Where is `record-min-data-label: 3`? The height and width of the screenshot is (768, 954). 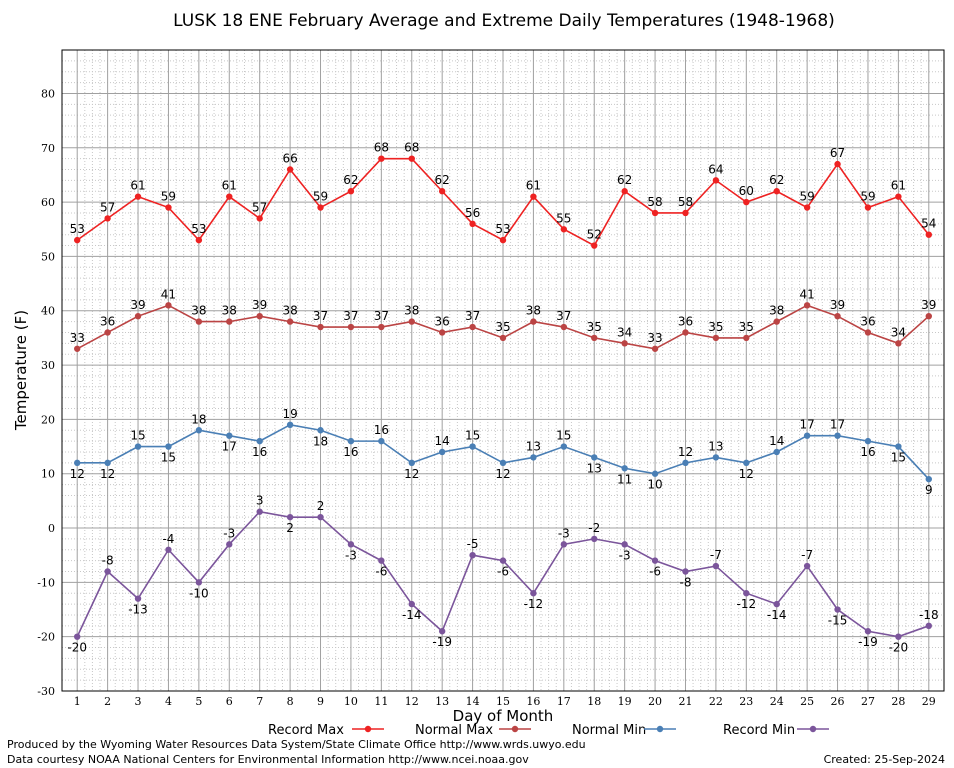 record-min-data-label: 3 is located at coordinates (260, 501).